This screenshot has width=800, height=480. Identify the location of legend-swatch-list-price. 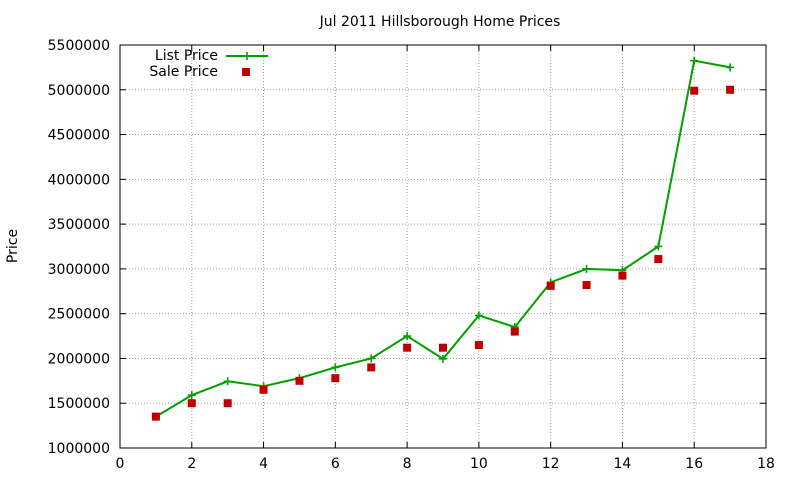
(247, 56).